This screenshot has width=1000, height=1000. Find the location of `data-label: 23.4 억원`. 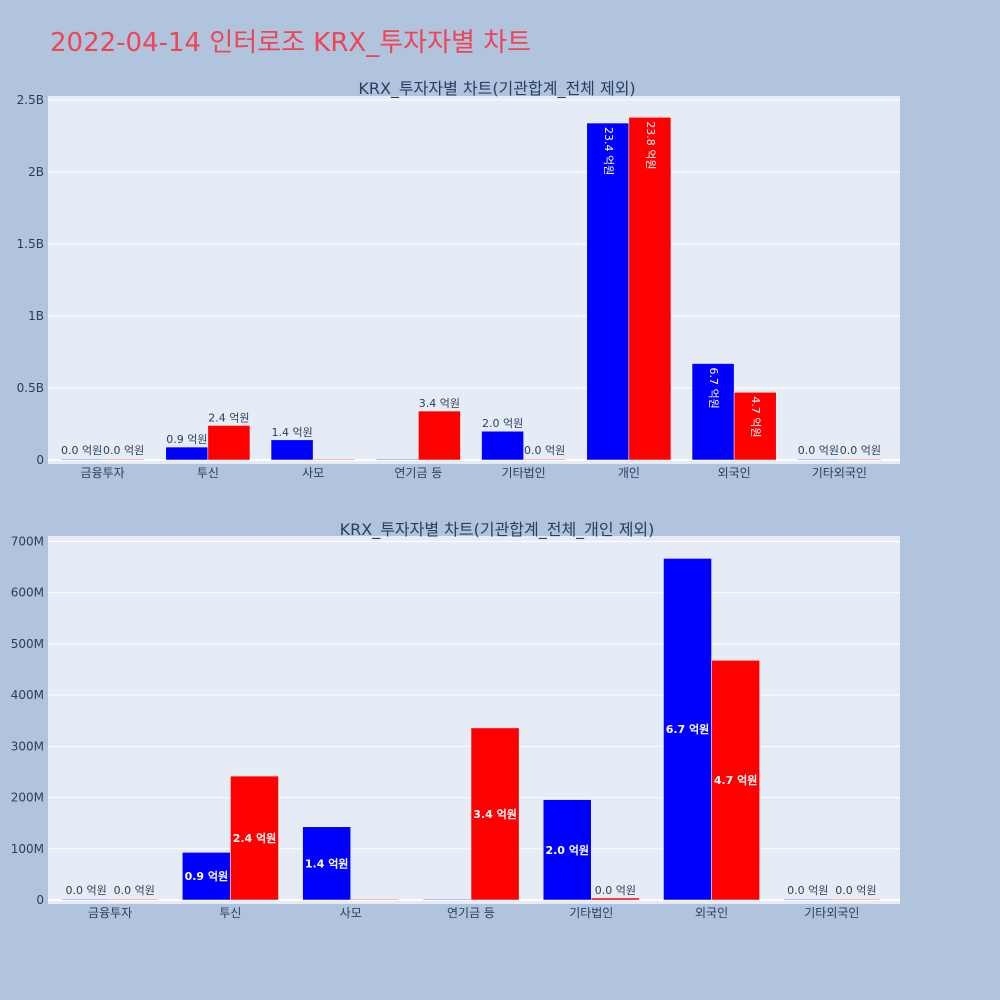

data-label: 23.4 억원 is located at coordinates (608, 151).